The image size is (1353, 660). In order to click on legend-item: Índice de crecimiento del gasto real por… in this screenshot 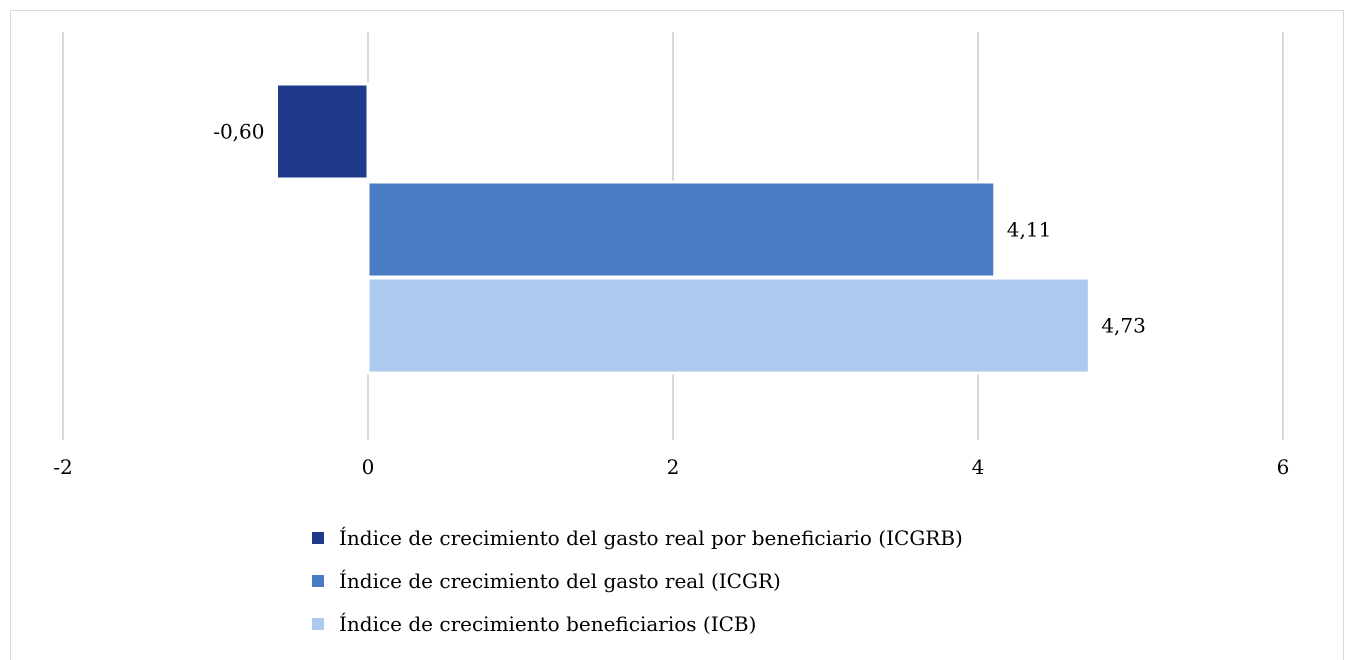, I will do `click(637, 538)`.